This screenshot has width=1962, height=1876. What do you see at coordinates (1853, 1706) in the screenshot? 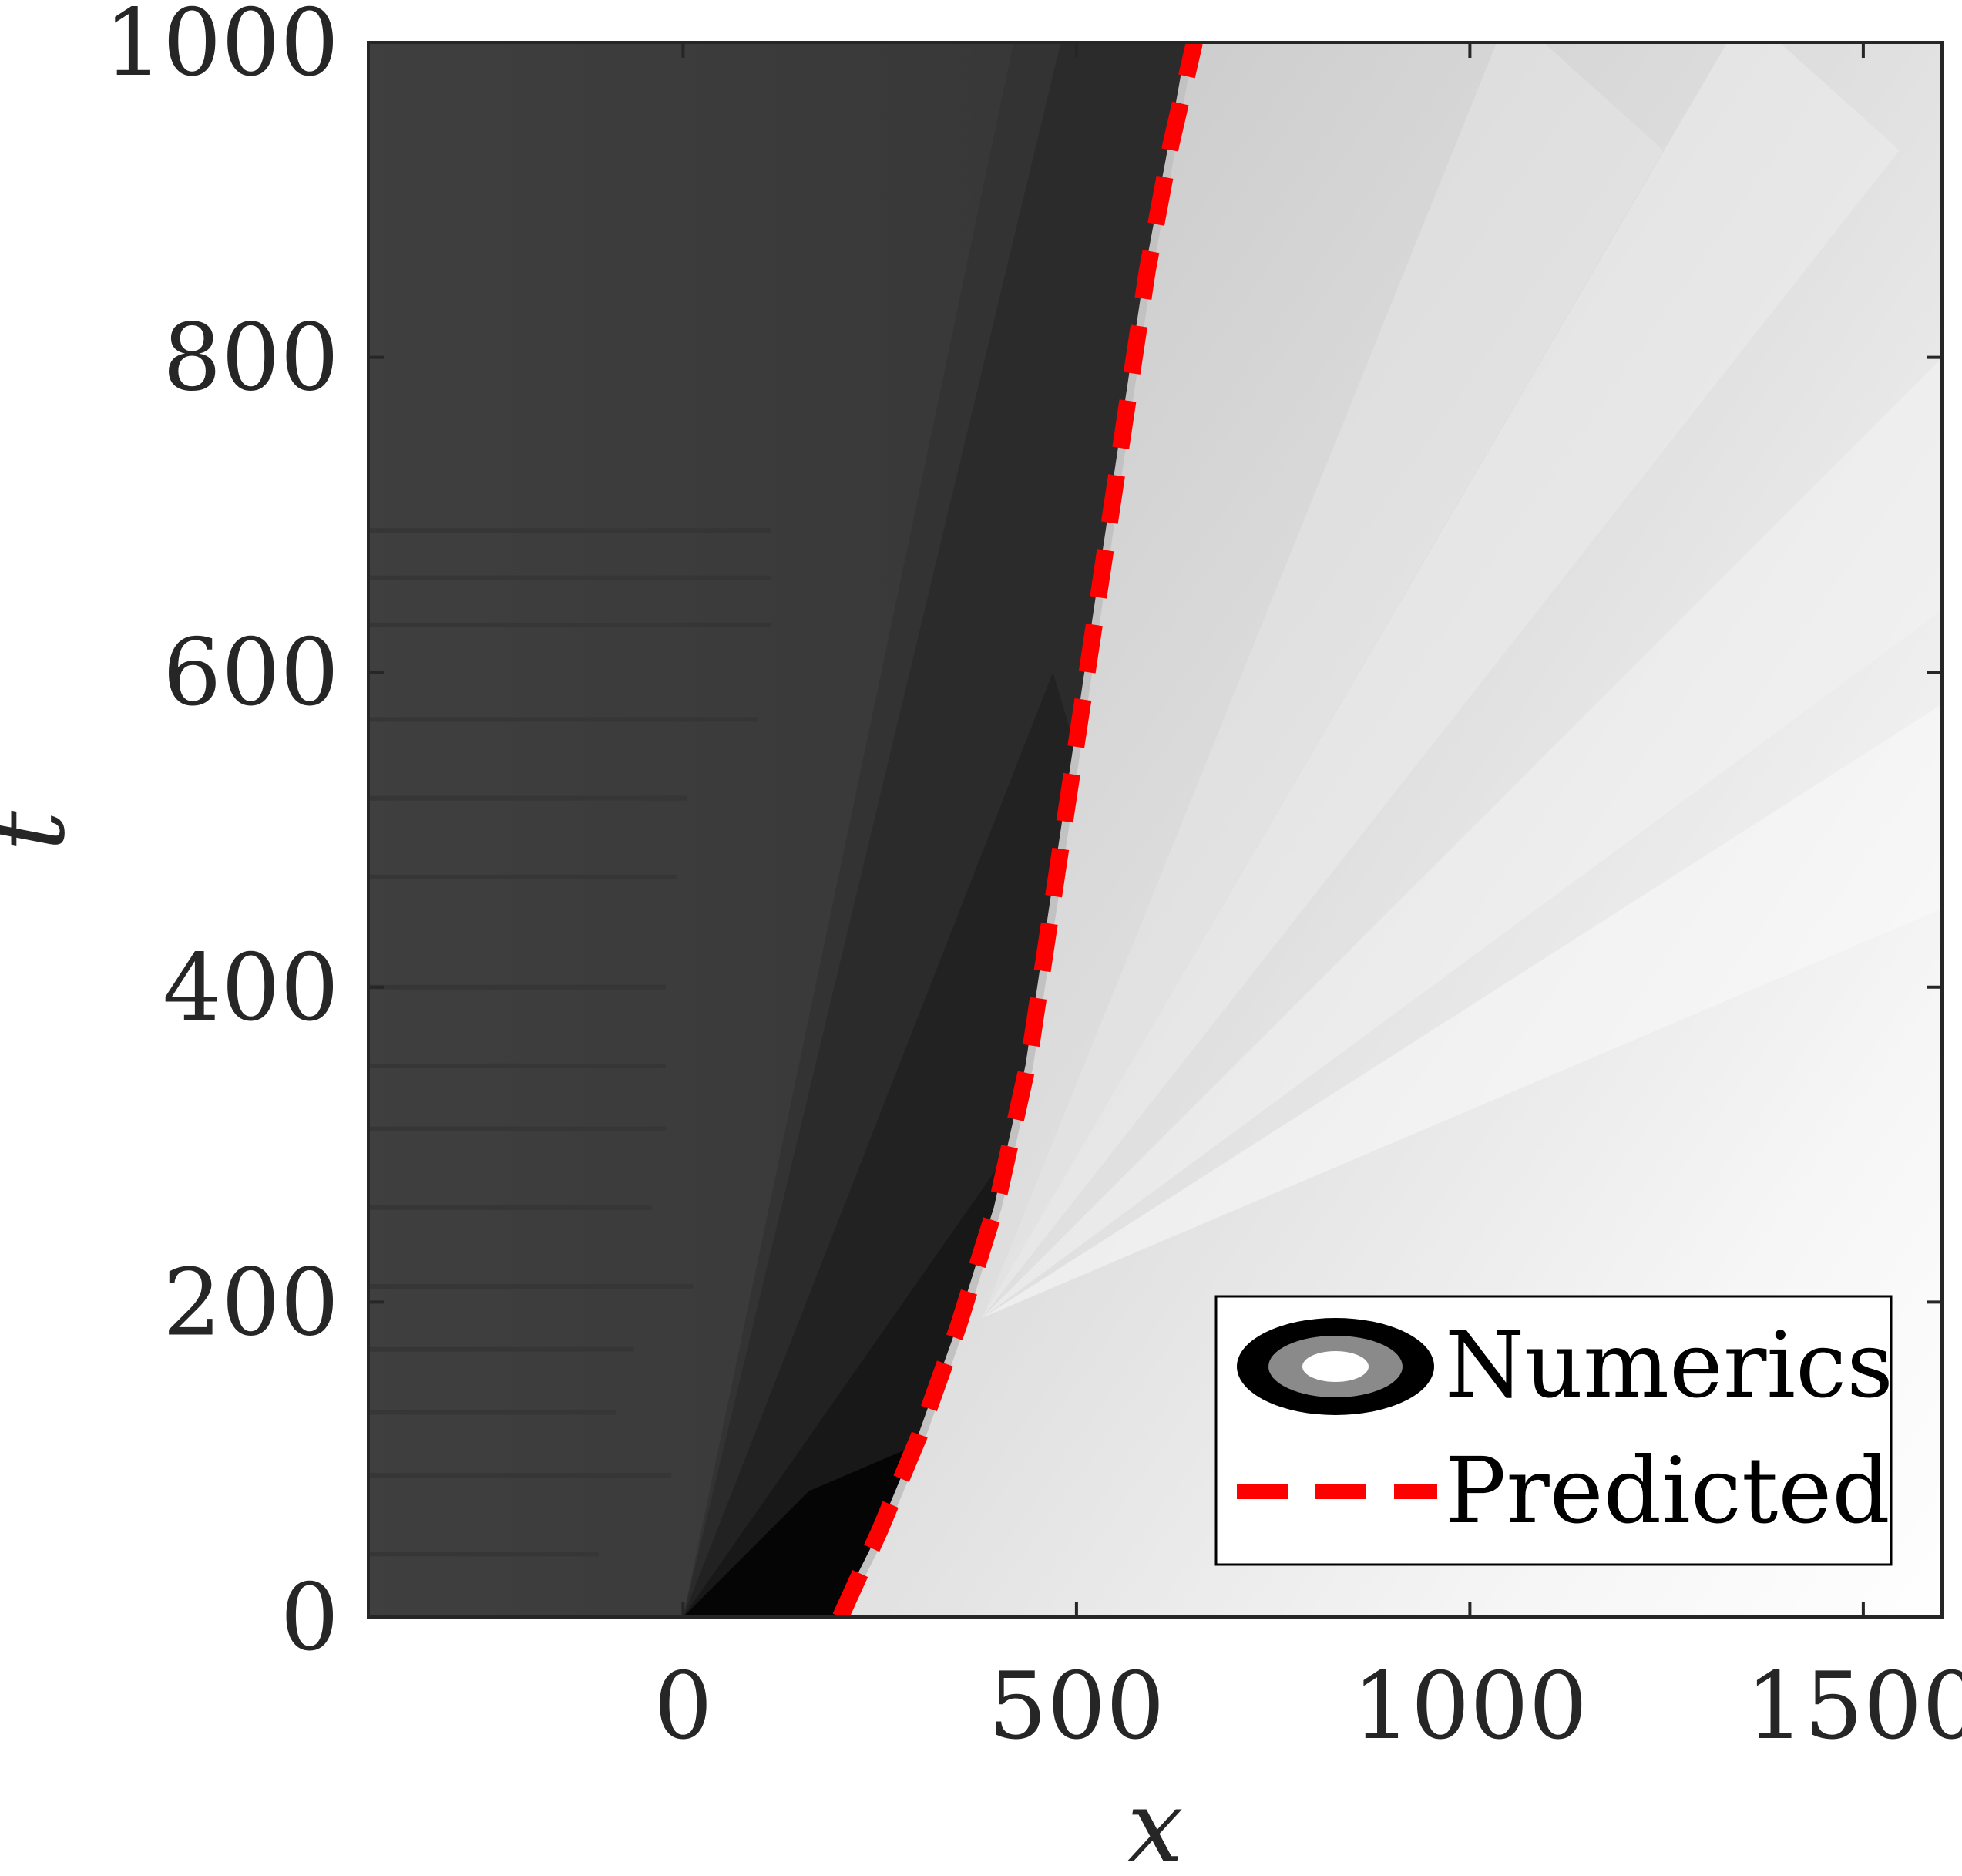
I see `x-tick-label: 1500` at bounding box center [1853, 1706].